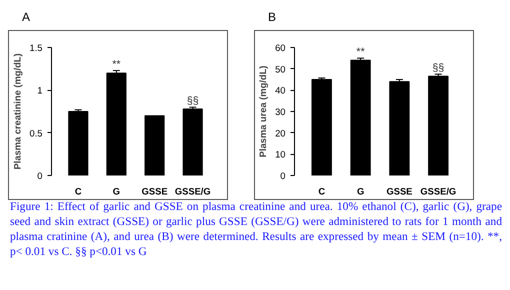 The height and width of the screenshot is (290, 510). What do you see at coordinates (26, 17) in the screenshot?
I see `chart-title: A` at bounding box center [26, 17].